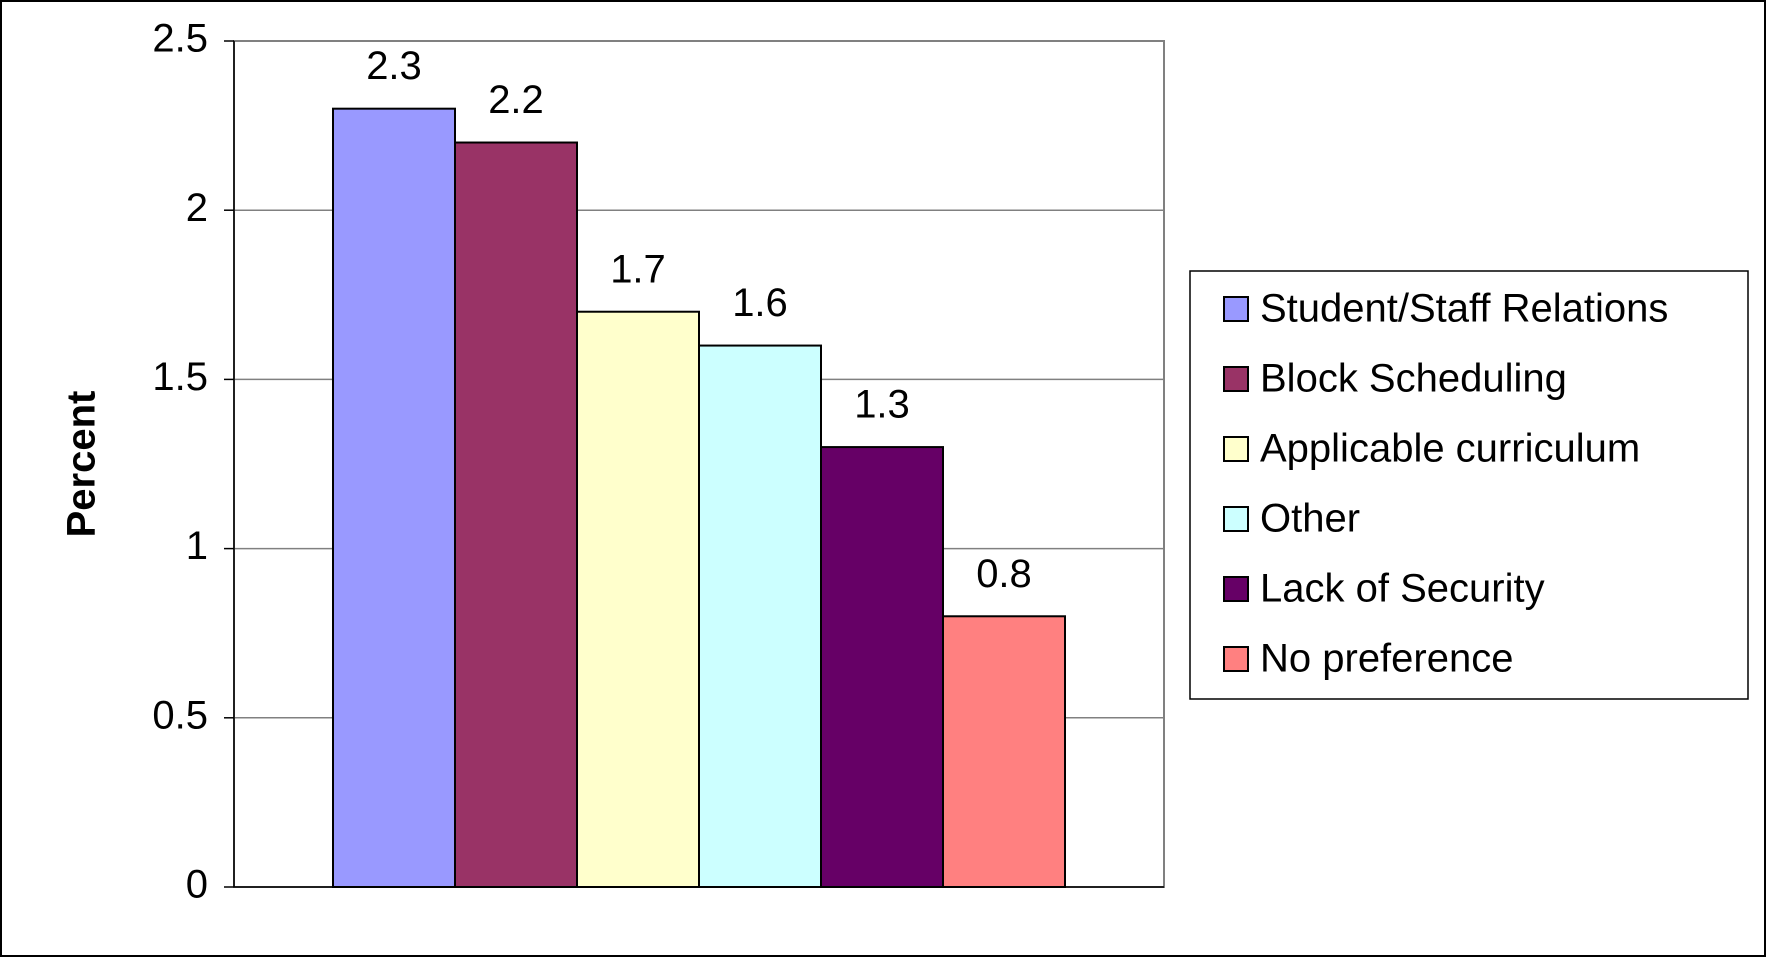 The image size is (1766, 962). What do you see at coordinates (197, 546) in the screenshot?
I see `y-tick-label: 1` at bounding box center [197, 546].